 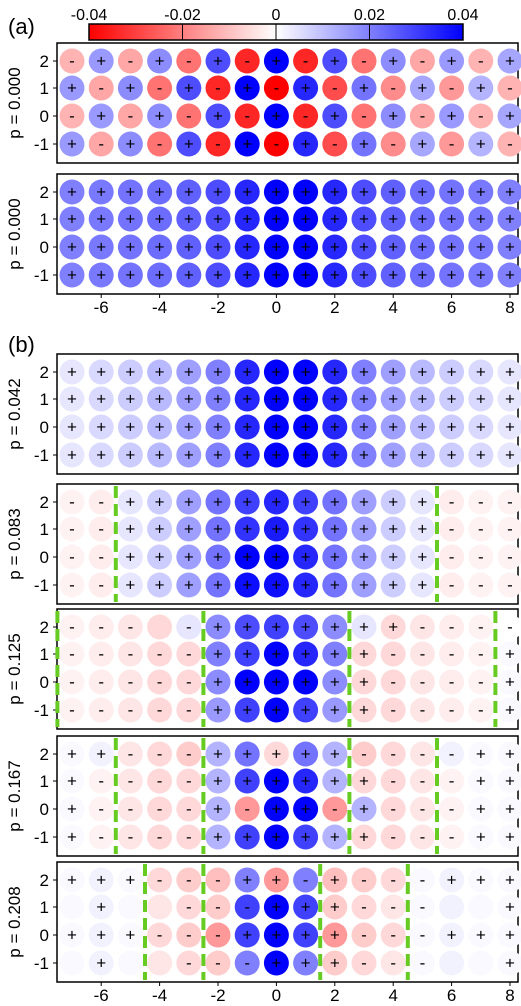 I want to click on y-tick-label: 0, so click(x=44, y=809).